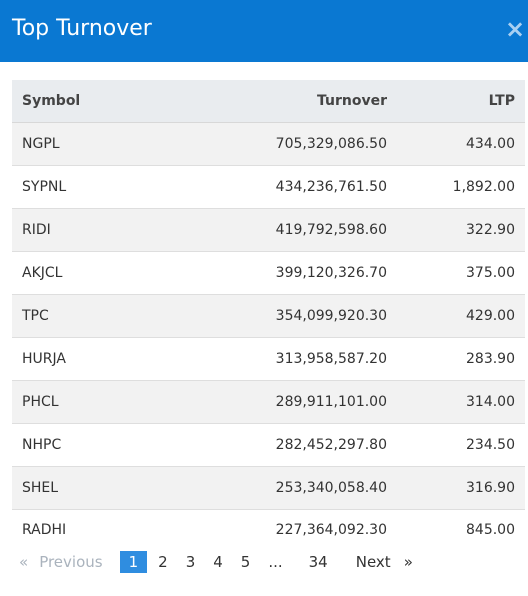 Image resolution: width=528 pixels, height=596 pixels. I want to click on table-row: SYPNL 434,236,761.50 1,892.00, so click(268, 187).